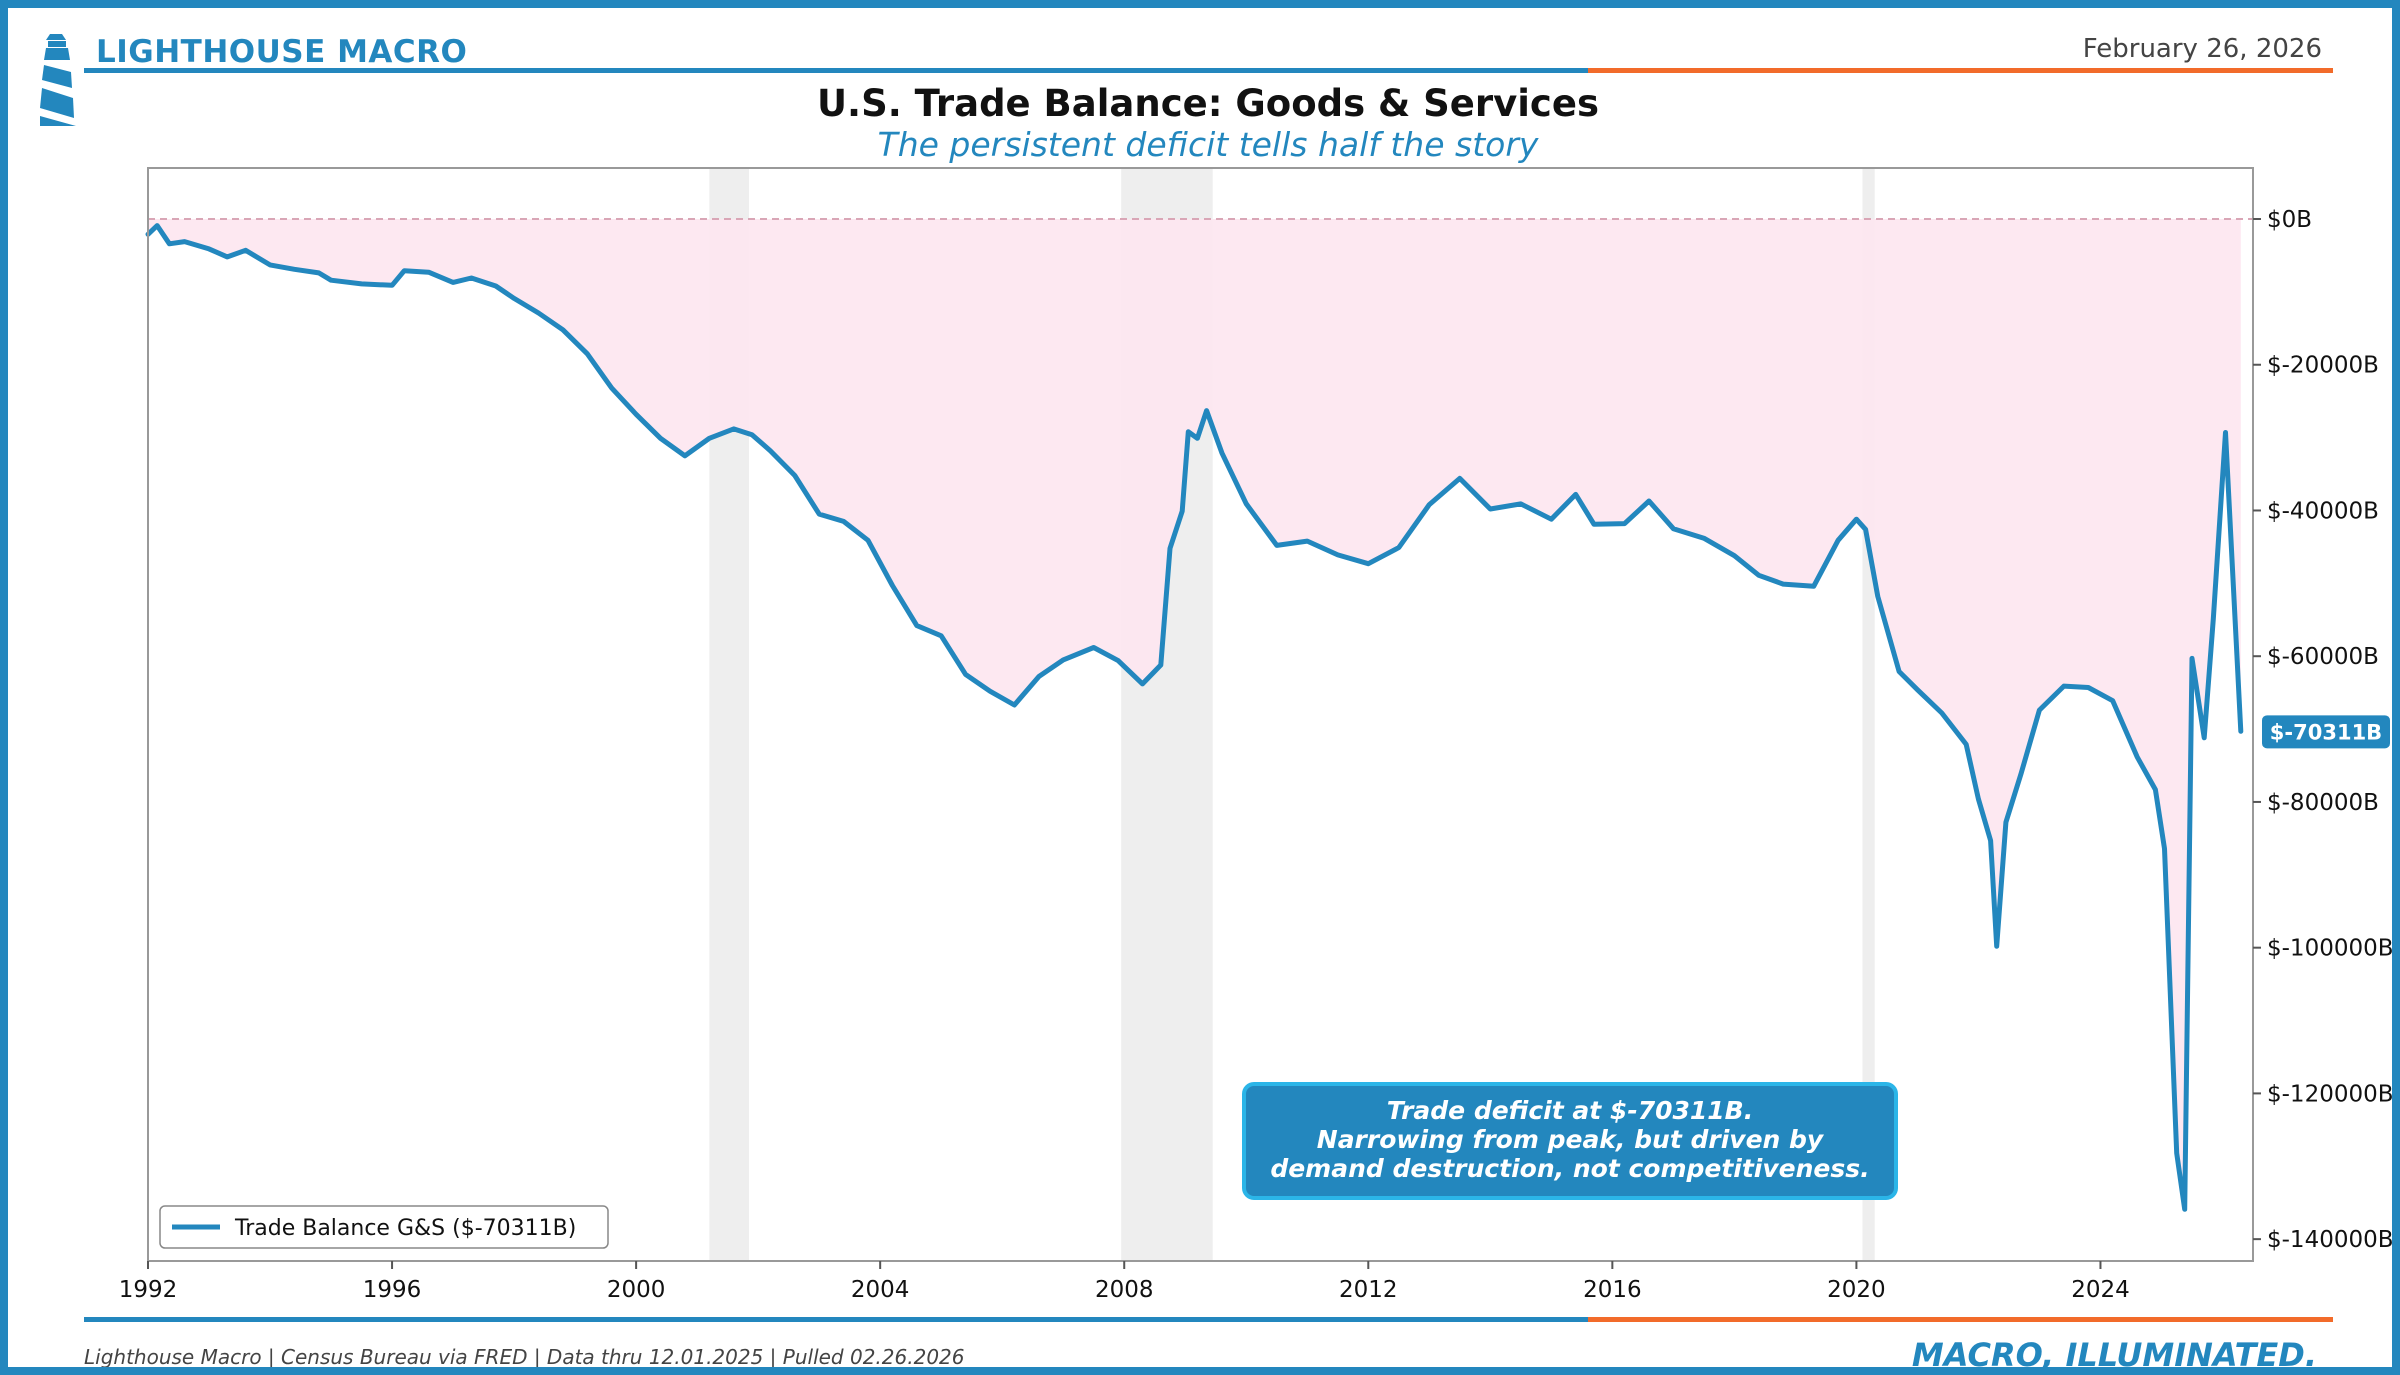  What do you see at coordinates (282, 52) in the screenshot?
I see `brand-name: LIGHTHOUSE MACRO` at bounding box center [282, 52].